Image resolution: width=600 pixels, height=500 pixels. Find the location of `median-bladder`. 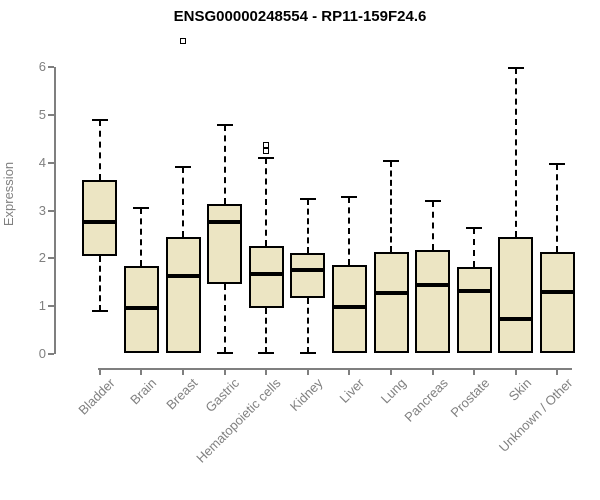

median-bladder is located at coordinates (100, 221).